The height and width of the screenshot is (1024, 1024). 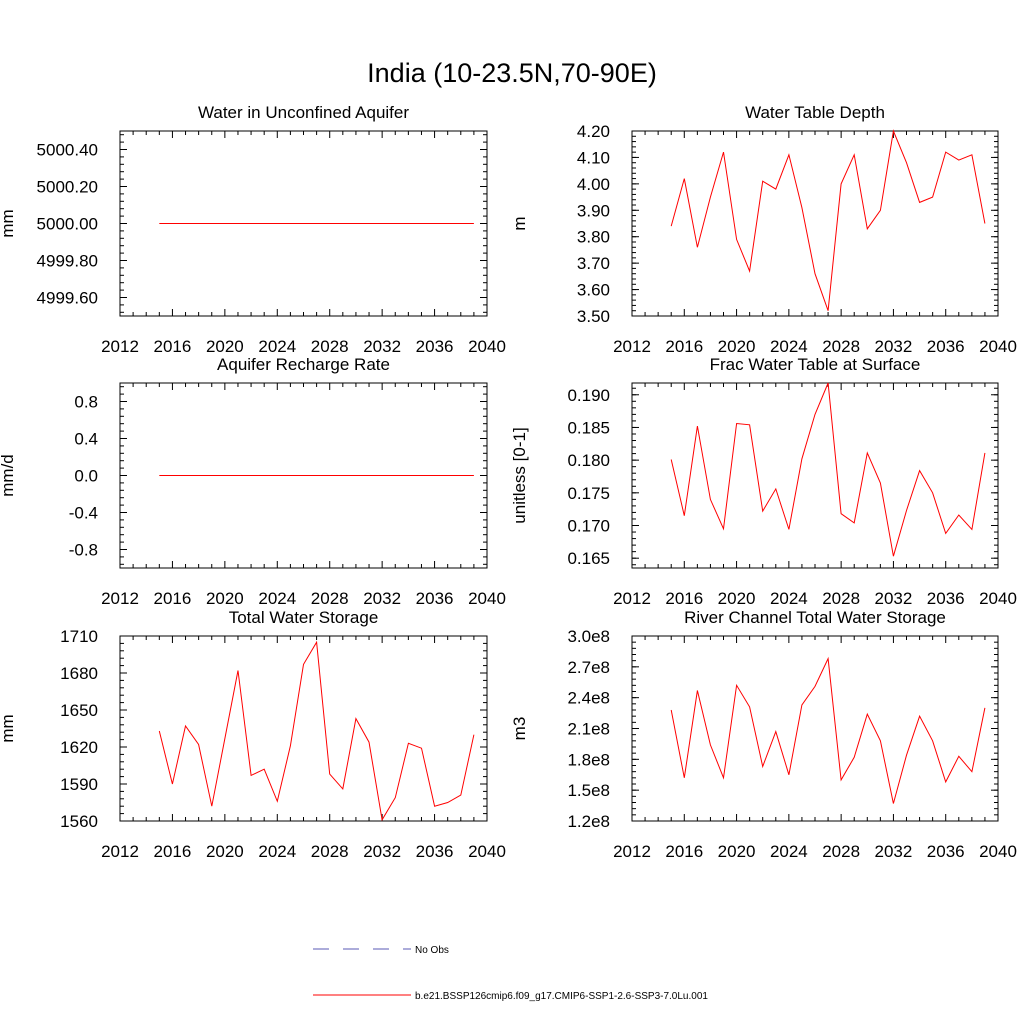 I want to click on y-tick-label: 0.175, so click(x=588, y=493).